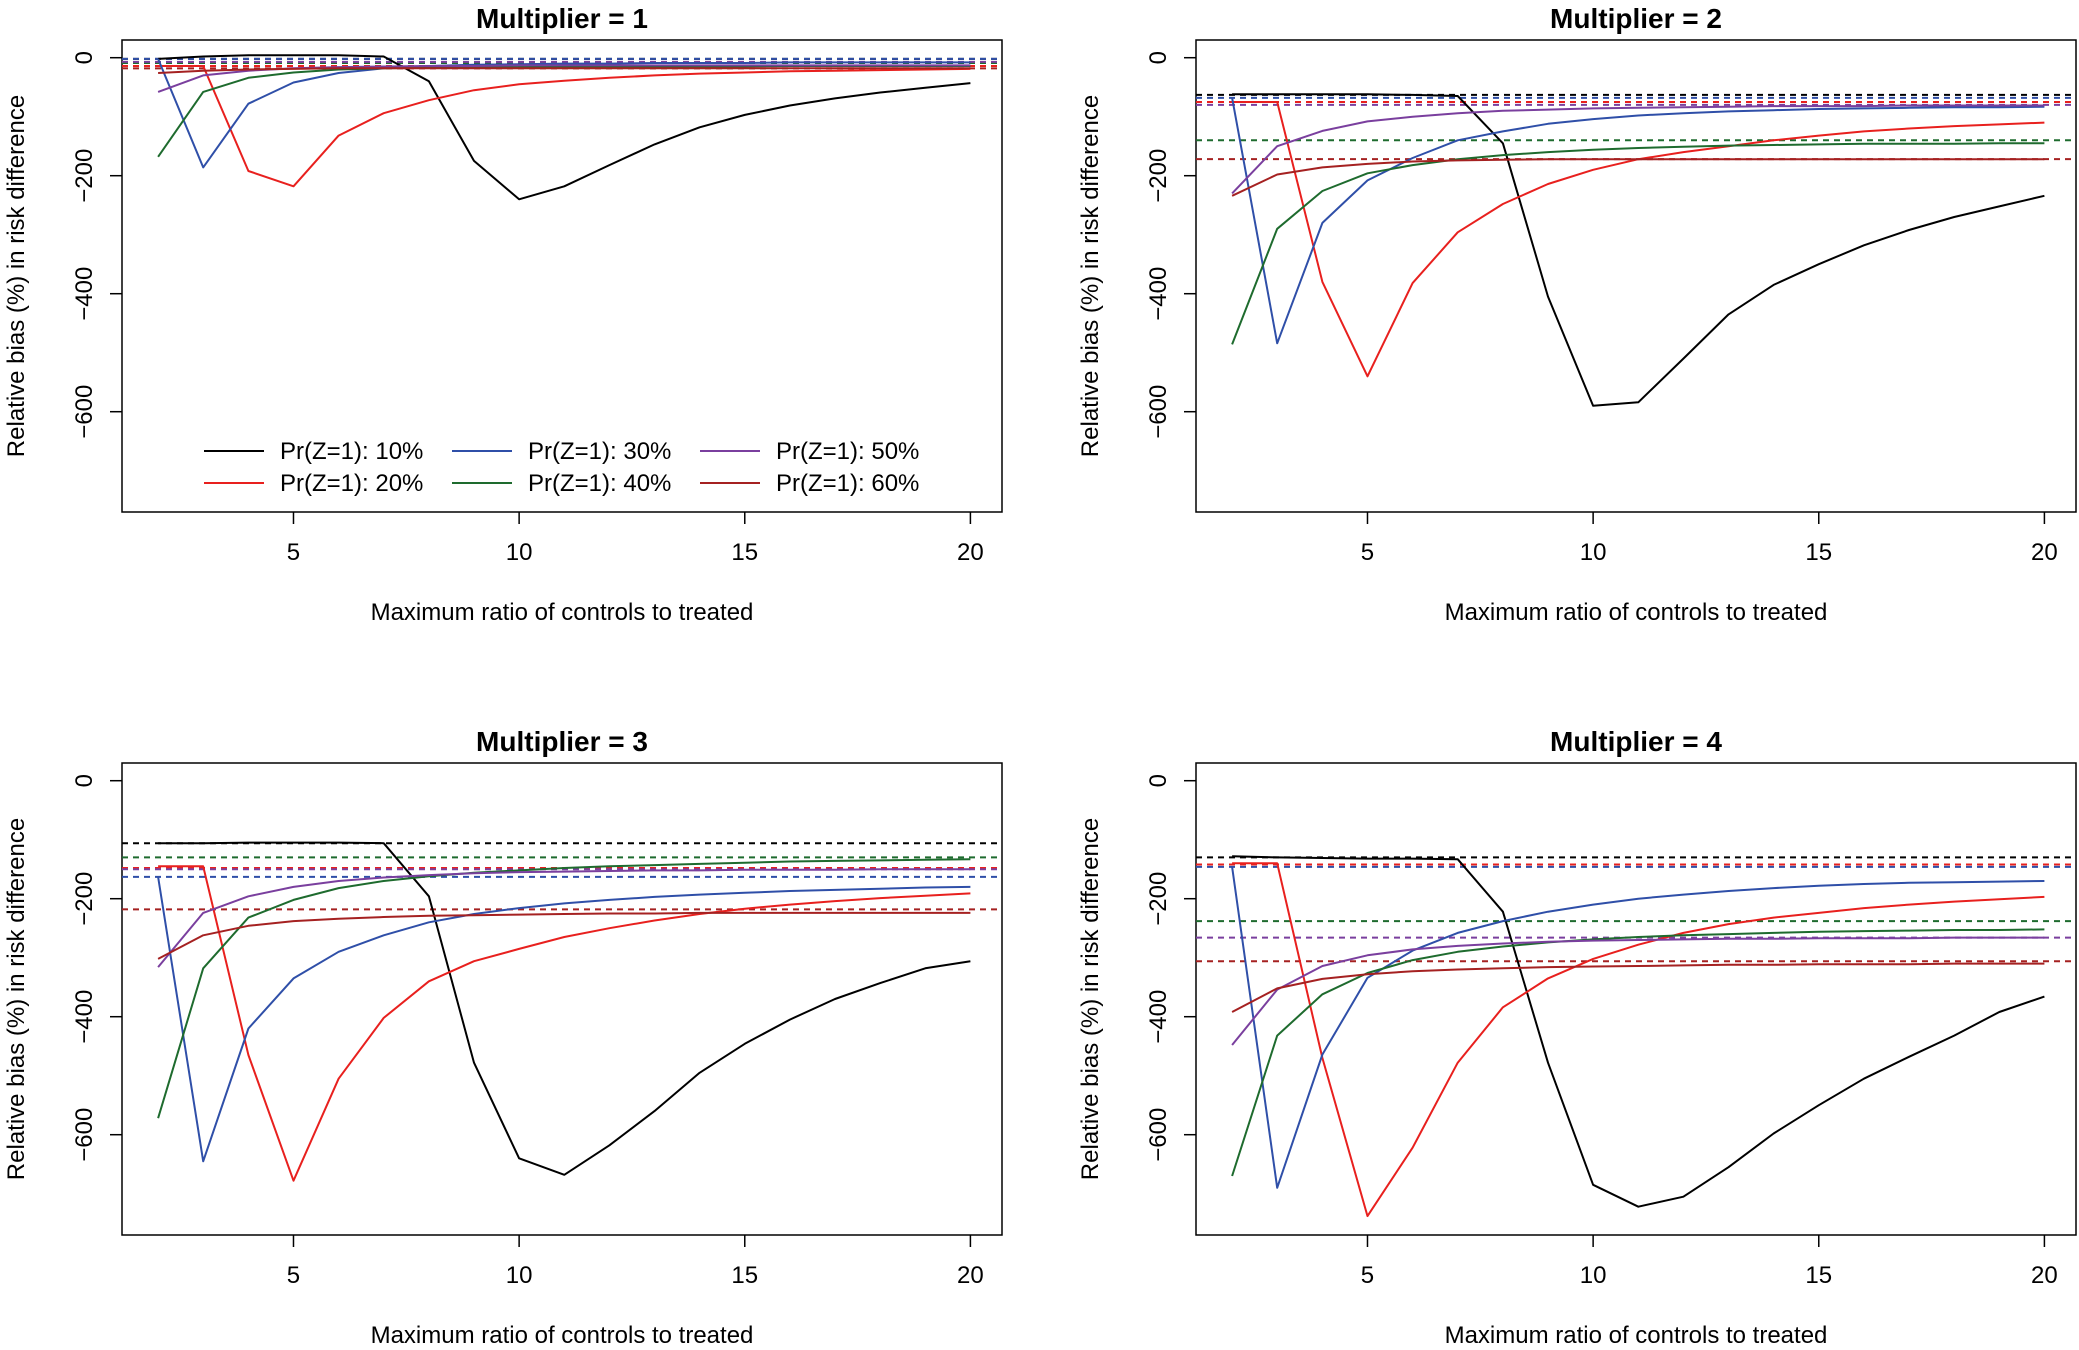 This screenshot has width=2079, height=1350. Describe the element at coordinates (351, 483) in the screenshot. I see `legend-entry: Pr(Z=1): 20%` at that location.